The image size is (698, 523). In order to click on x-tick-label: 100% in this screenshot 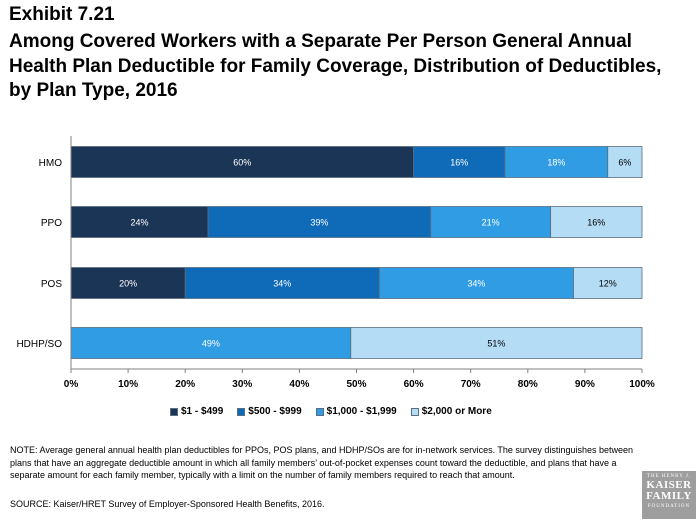, I will do `click(642, 384)`.